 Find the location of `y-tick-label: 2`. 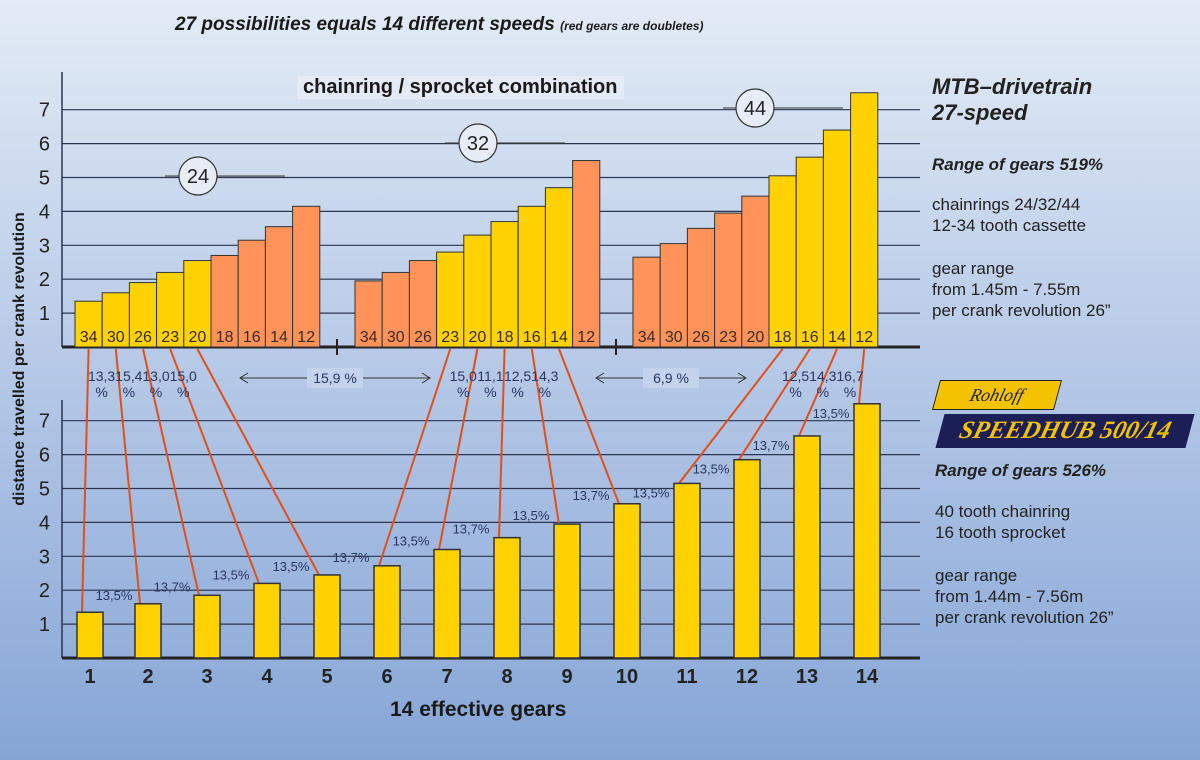

y-tick-label: 2 is located at coordinates (44, 591).